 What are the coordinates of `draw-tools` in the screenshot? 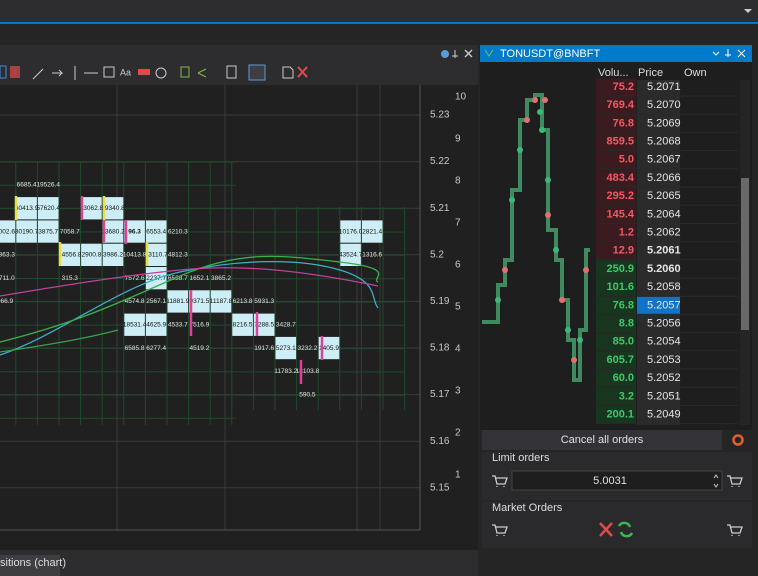 It's located at (73, 73).